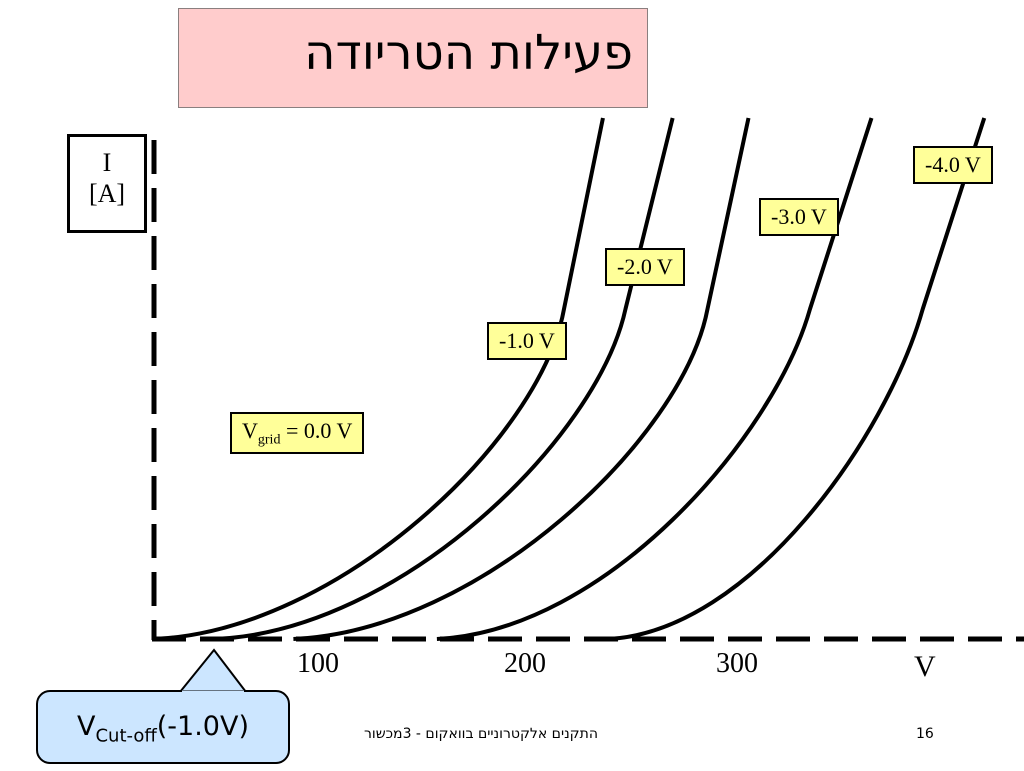  I want to click on cutoff-callout: VCut-off(-1.0V), so click(163, 727).